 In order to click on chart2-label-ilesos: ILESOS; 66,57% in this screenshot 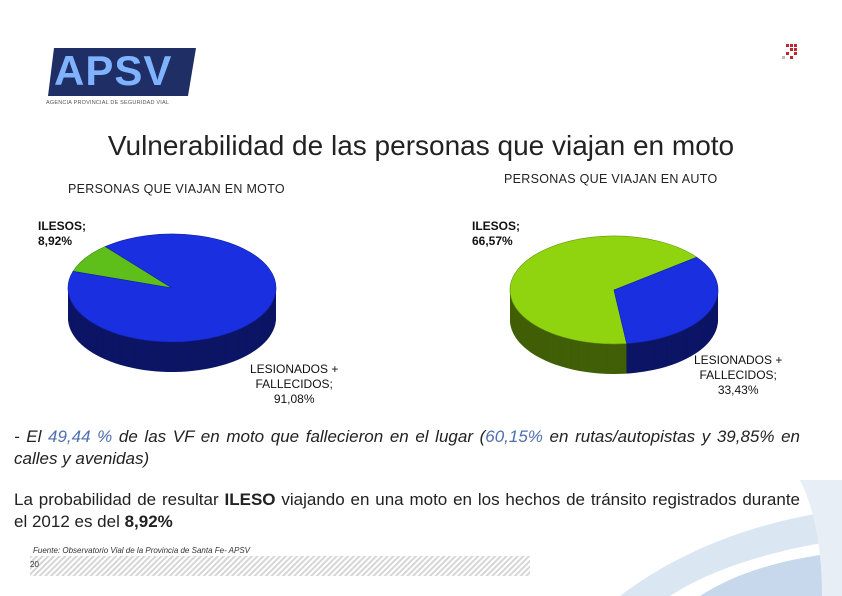, I will do `click(496, 234)`.